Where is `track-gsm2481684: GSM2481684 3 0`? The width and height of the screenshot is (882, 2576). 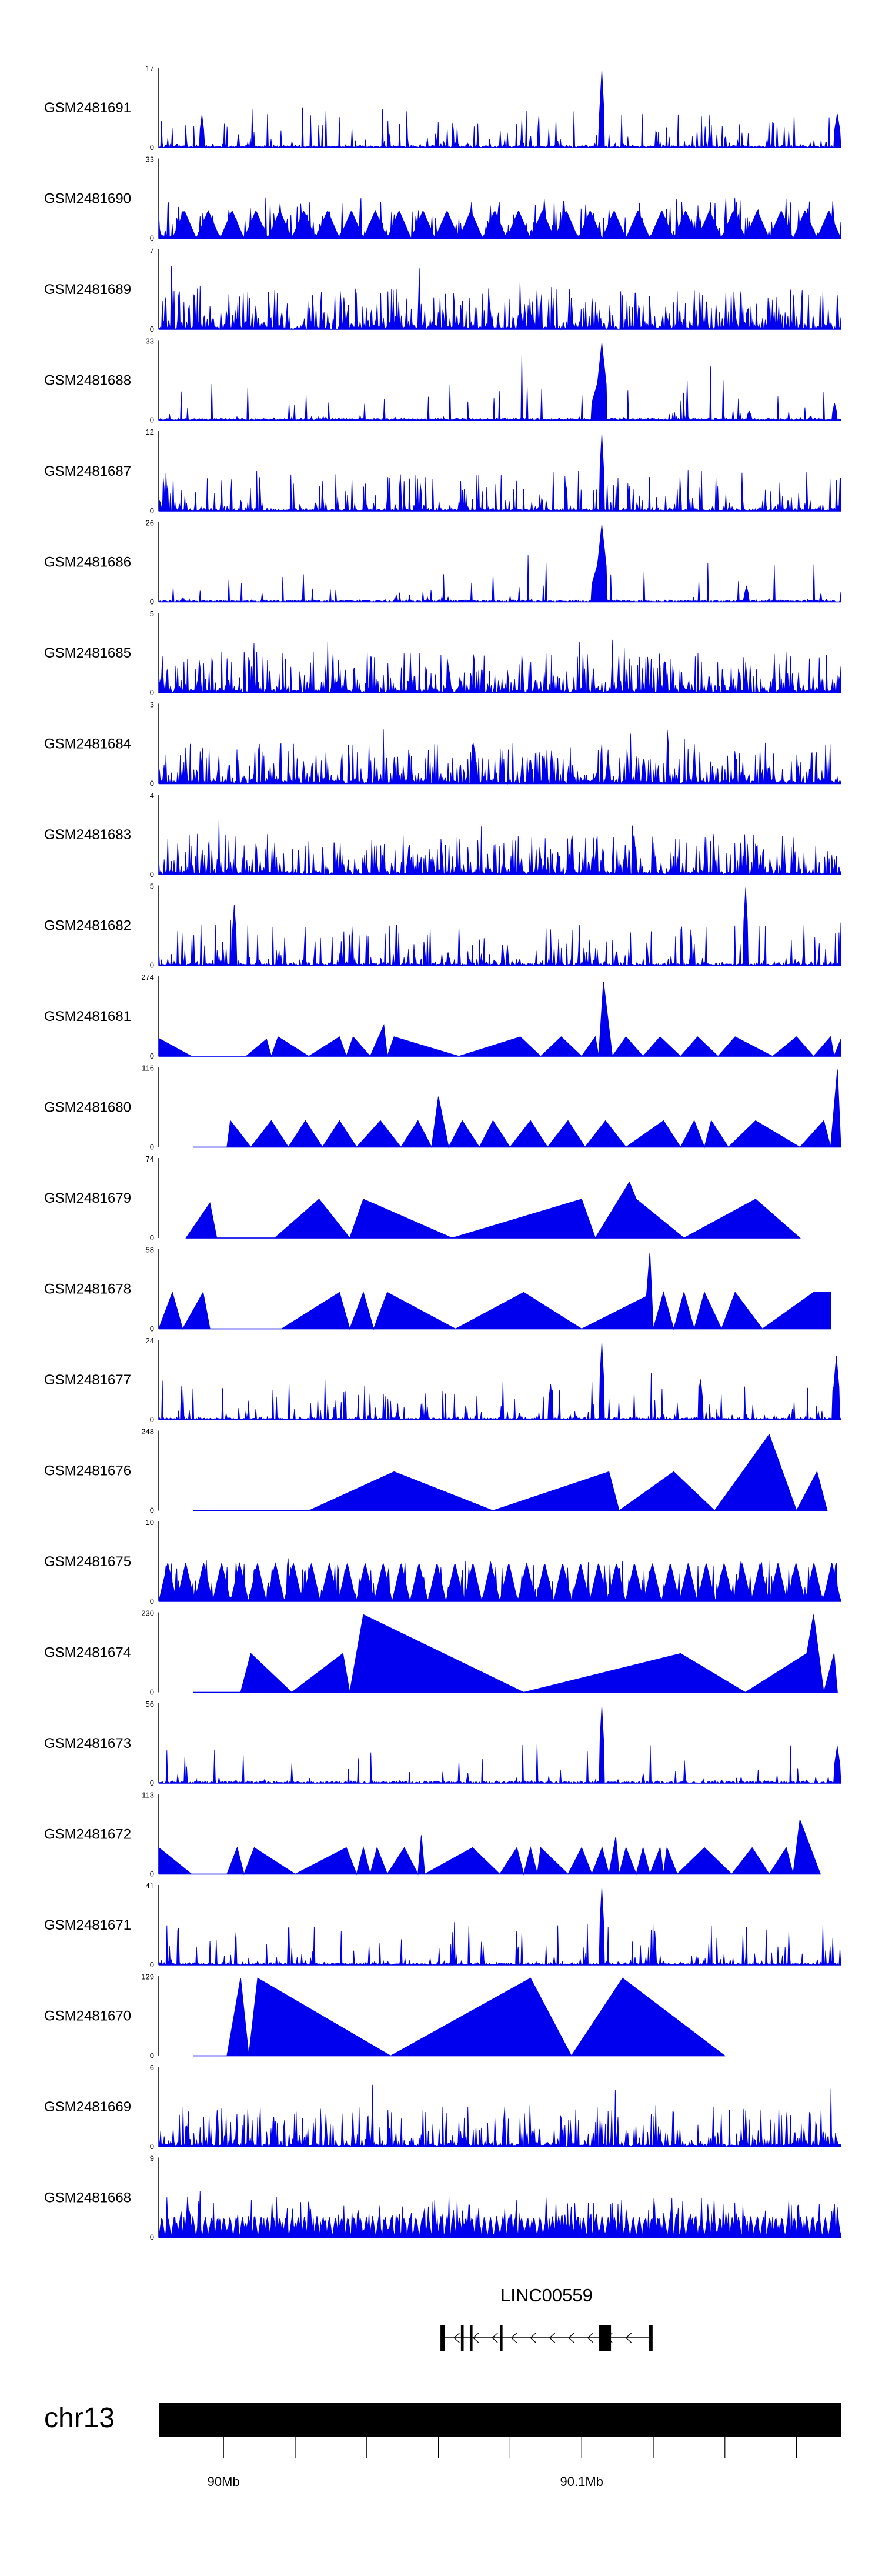
track-gsm2481684: GSM2481684 3 0 is located at coordinates (442, 744).